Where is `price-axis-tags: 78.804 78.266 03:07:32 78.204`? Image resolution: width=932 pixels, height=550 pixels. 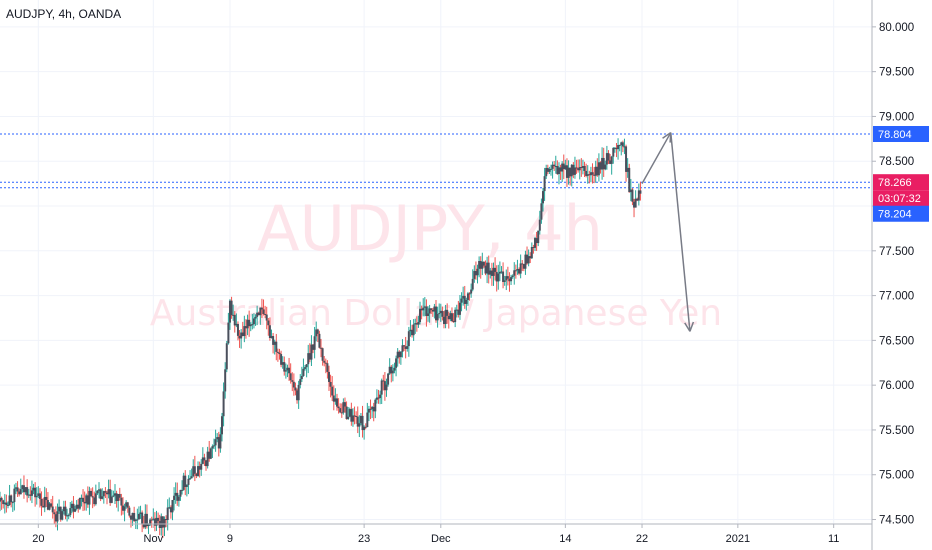 price-axis-tags: 78.804 78.266 03:07:32 78.204 is located at coordinates (901, 174).